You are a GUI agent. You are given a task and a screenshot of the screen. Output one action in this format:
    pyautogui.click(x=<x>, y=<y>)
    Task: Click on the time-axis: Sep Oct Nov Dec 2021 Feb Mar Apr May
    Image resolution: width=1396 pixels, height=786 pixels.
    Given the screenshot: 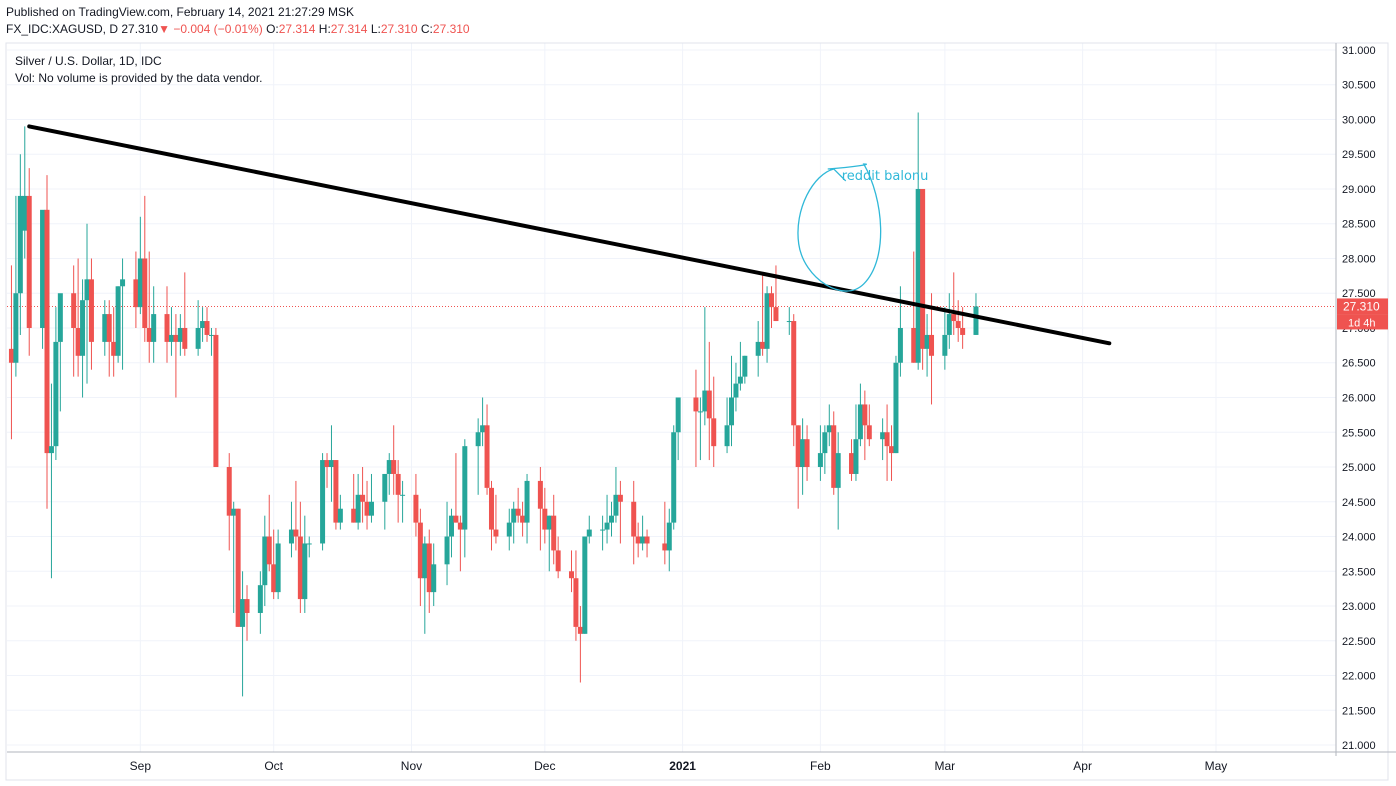 What is the action you would take?
    pyautogui.click(x=701, y=762)
    